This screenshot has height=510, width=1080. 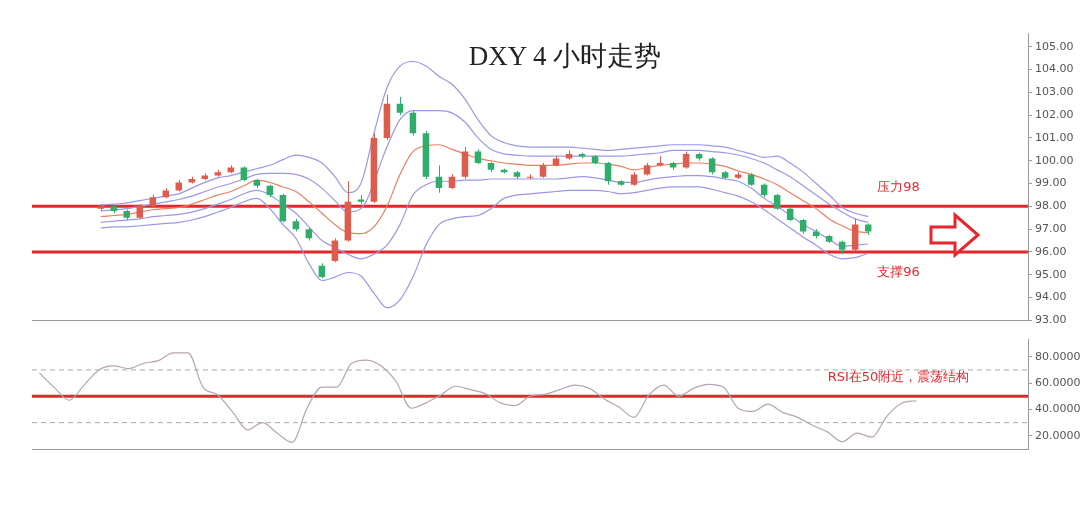 What do you see at coordinates (1054, 114) in the screenshot?
I see `y-tick-label: 102.00` at bounding box center [1054, 114].